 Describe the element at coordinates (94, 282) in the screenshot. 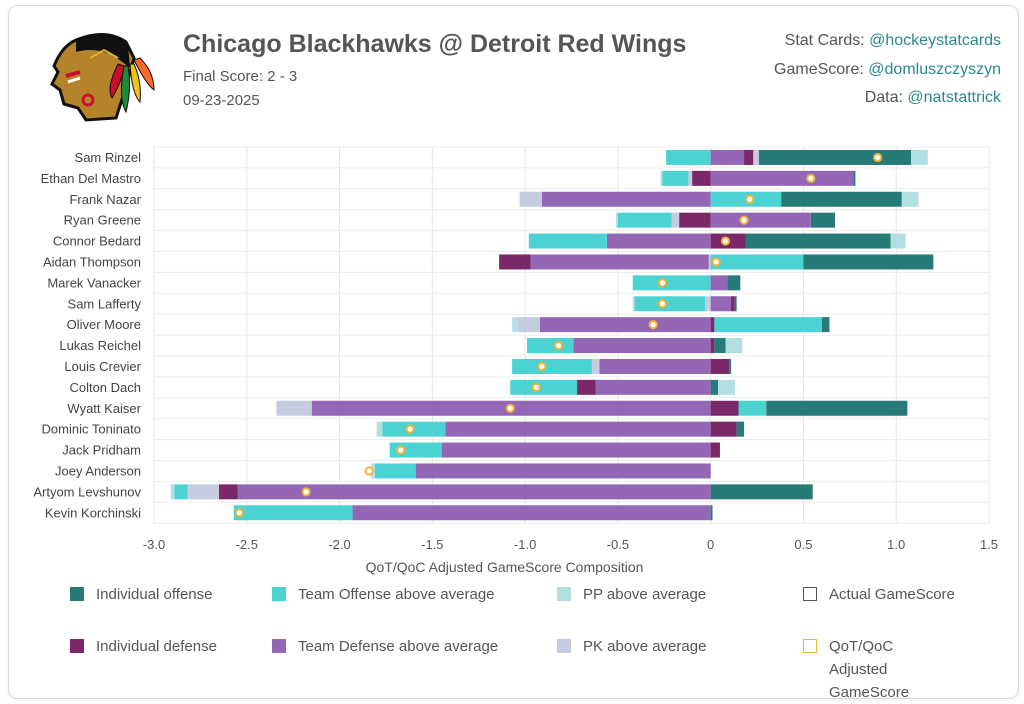

I see `player-name-label: Marek Vanacker` at that location.